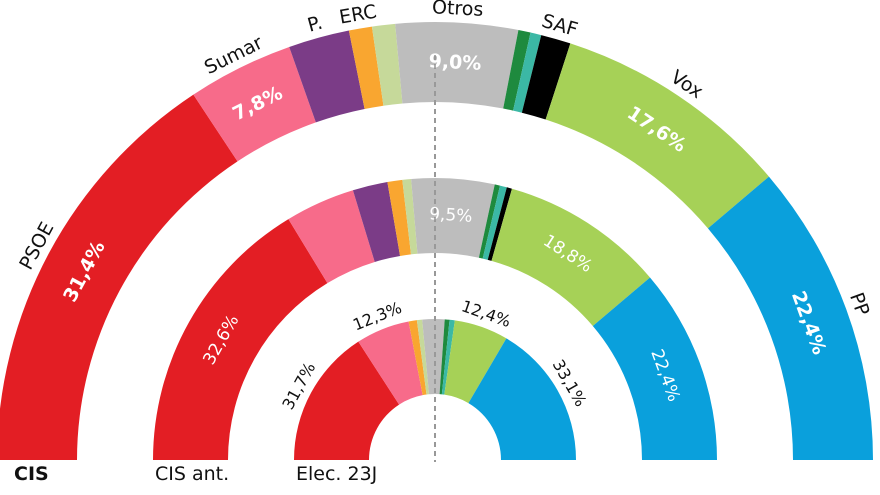  Describe the element at coordinates (422, 357) in the screenshot. I see `segment-elec-23j-light-green` at that location.